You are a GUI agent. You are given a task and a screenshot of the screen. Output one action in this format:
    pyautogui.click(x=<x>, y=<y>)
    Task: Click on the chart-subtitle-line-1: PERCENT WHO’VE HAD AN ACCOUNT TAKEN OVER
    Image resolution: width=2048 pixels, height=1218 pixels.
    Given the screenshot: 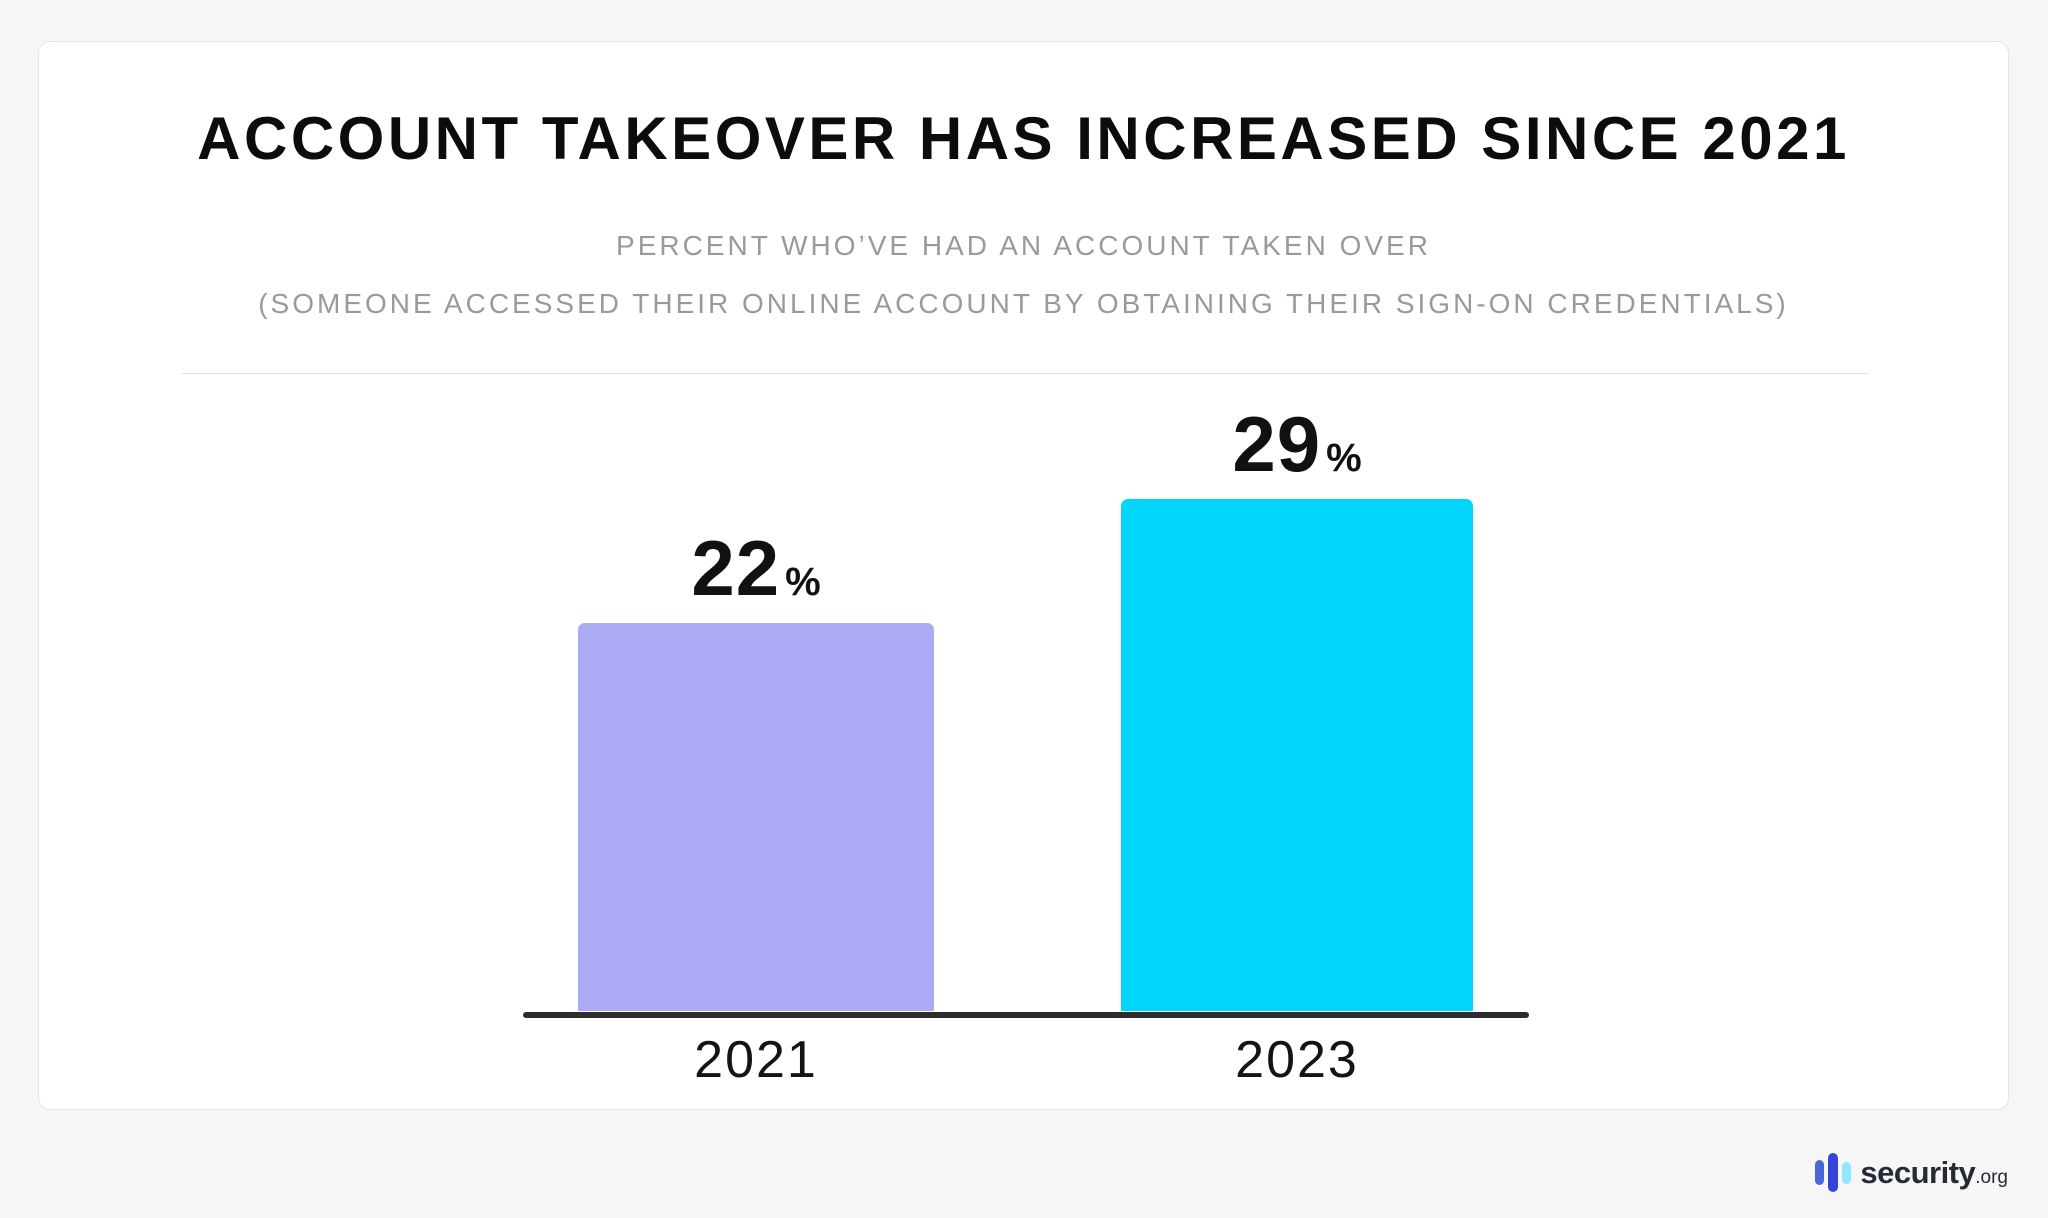 What is the action you would take?
    pyautogui.click(x=1023, y=245)
    